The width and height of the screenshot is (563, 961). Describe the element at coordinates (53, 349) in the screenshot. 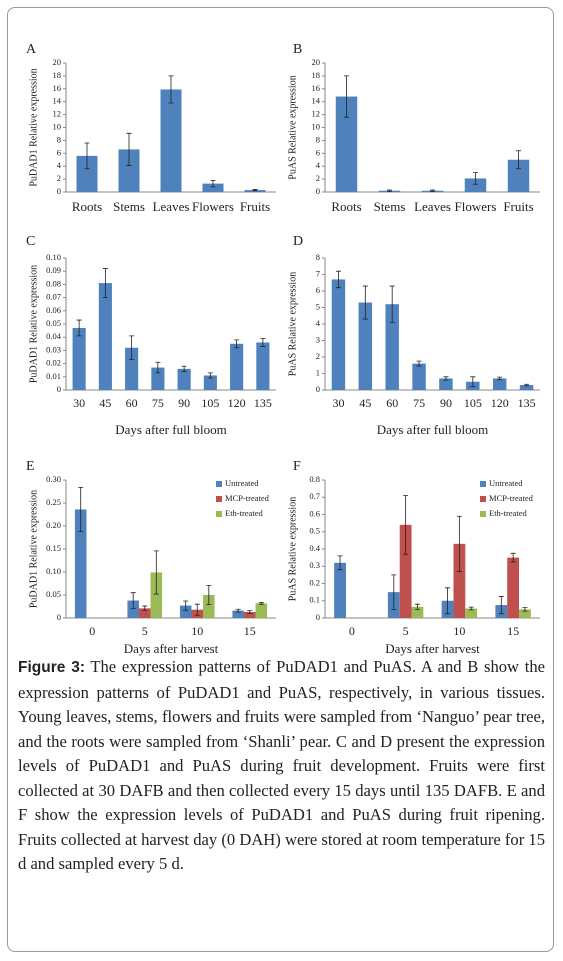

I see `y-tick-label: 0.03` at that location.